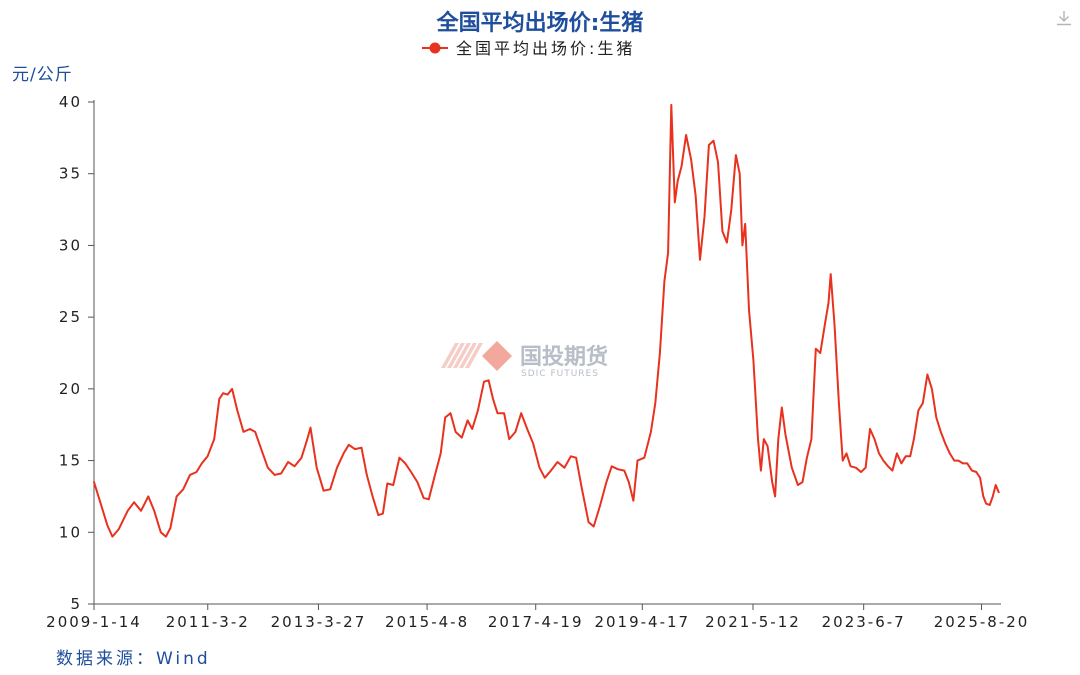  What do you see at coordinates (70, 174) in the screenshot?
I see `y-tick-label: 35` at bounding box center [70, 174].